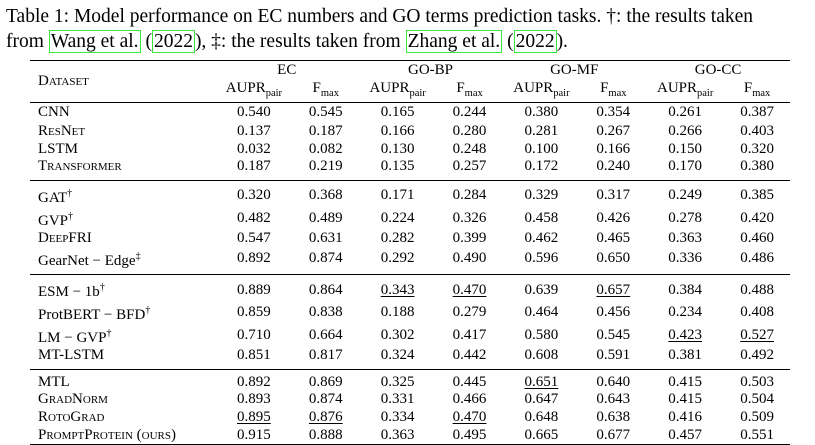 The height and width of the screenshot is (445, 815). What do you see at coordinates (685, 313) in the screenshot?
I see `metric-value: 0.234` at bounding box center [685, 313].